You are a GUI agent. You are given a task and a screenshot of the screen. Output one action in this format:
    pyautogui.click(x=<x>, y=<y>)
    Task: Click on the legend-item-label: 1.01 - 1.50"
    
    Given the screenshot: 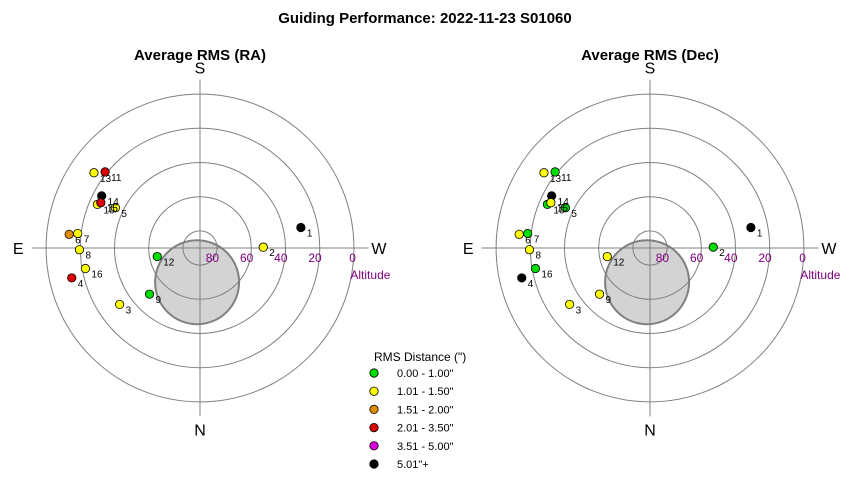 What is the action you would take?
    pyautogui.click(x=425, y=392)
    